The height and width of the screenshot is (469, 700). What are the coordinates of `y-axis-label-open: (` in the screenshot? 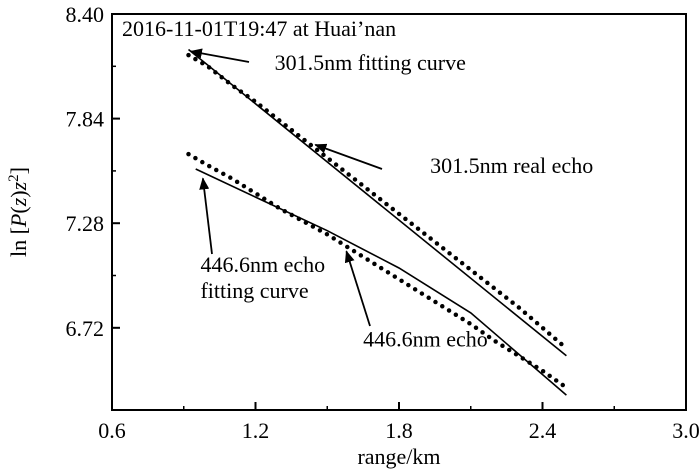 It's located at (18, 209).